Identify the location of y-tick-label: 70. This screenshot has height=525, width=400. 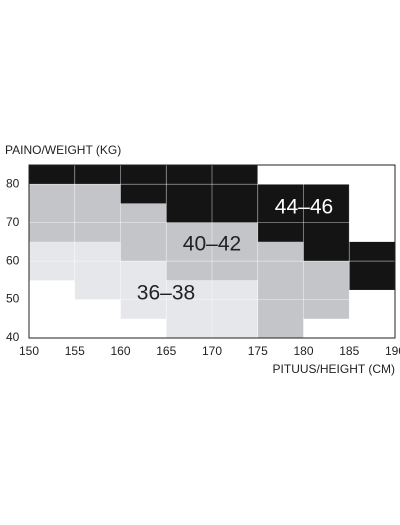
(13, 222).